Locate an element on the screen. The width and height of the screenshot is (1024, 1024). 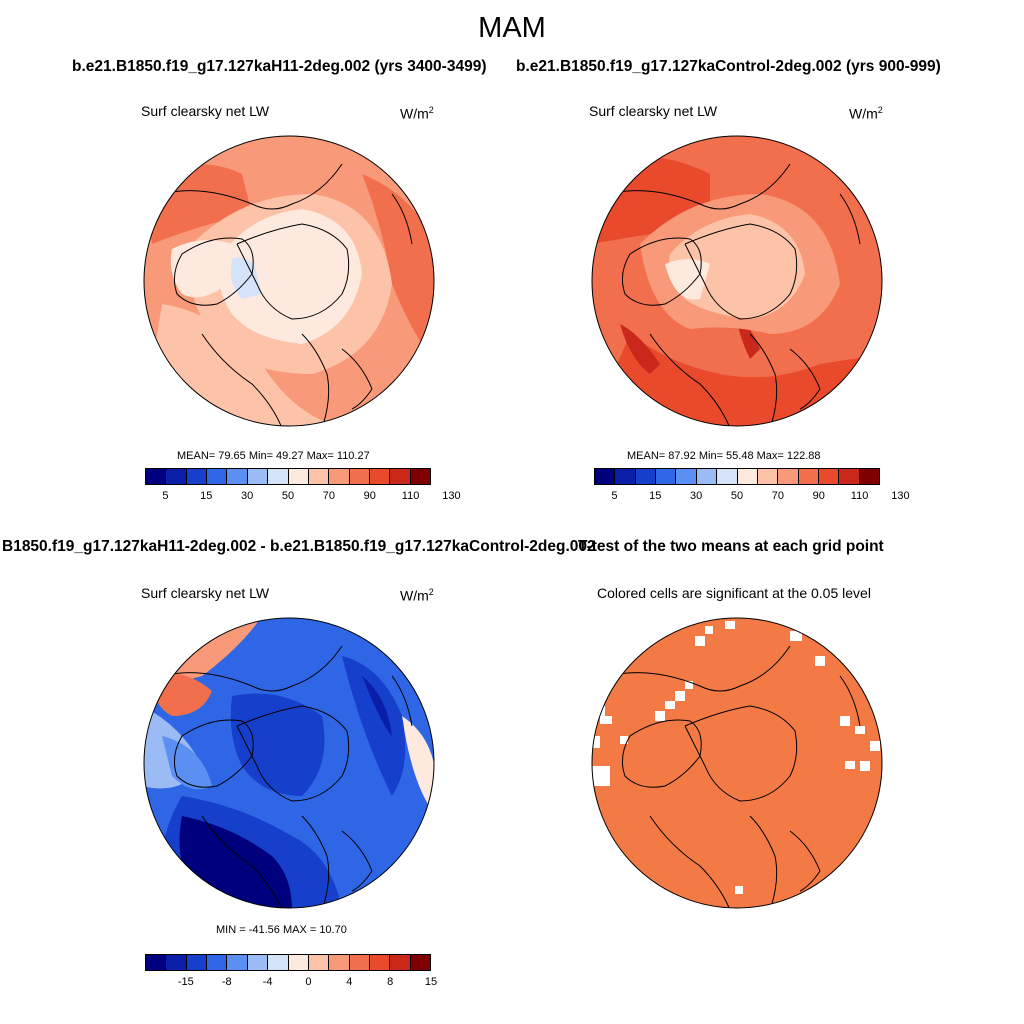
panel2-subtitle: Surf clearsky net LW is located at coordinates (653, 111).